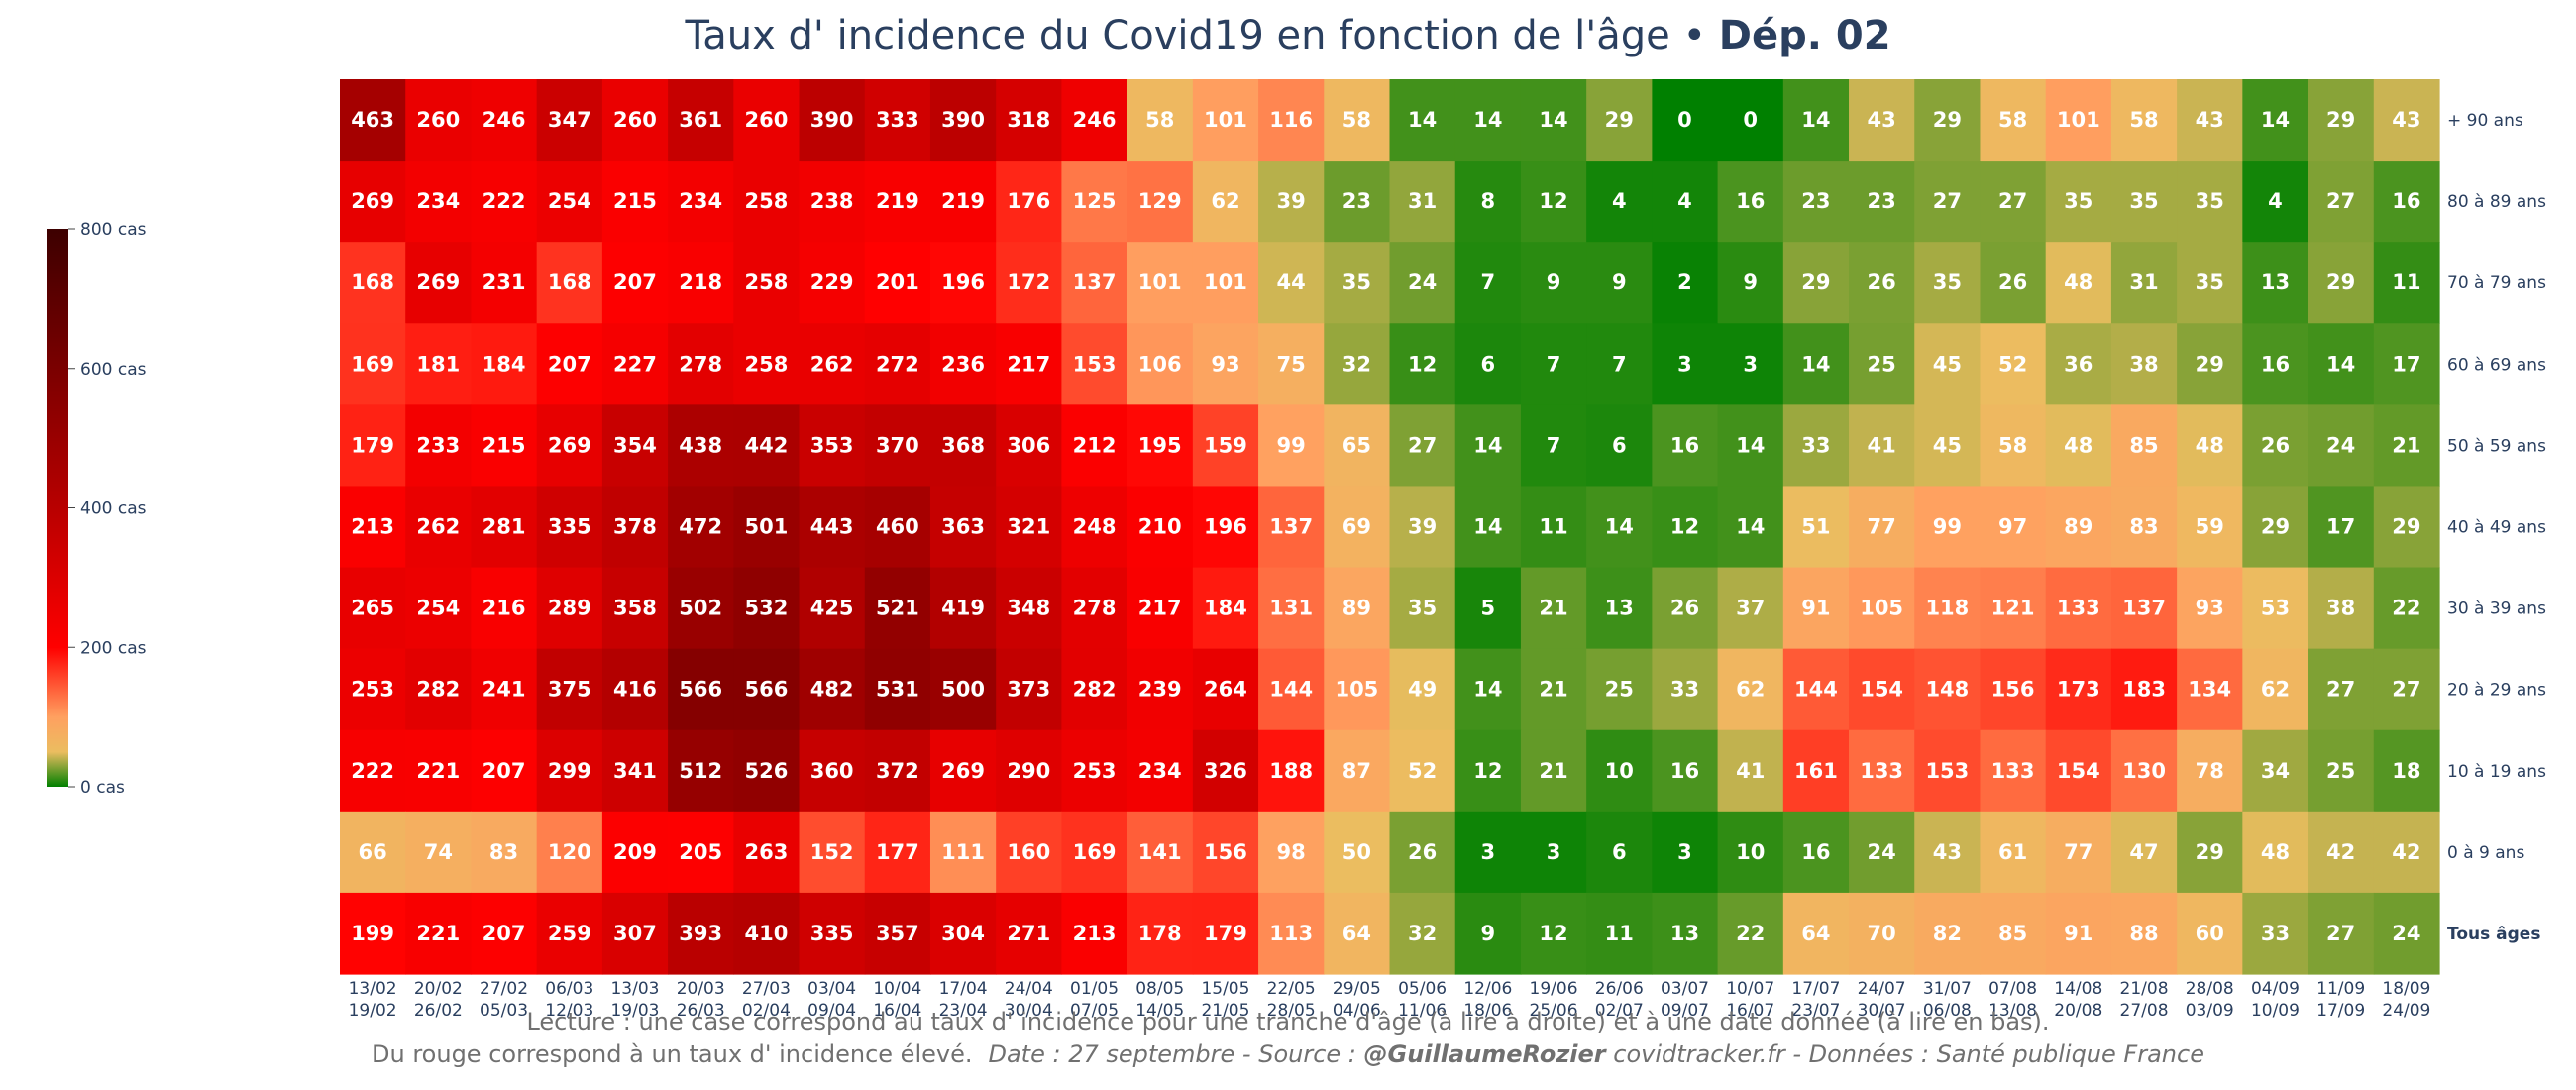 The image size is (2576, 1090). Describe the element at coordinates (635, 771) in the screenshot. I see `cell-value: 341` at that location.